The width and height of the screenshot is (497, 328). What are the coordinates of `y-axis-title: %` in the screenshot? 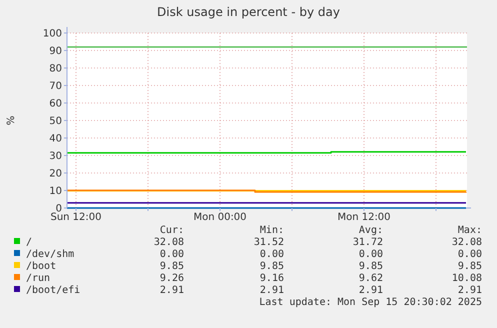 It's located at (11, 121).